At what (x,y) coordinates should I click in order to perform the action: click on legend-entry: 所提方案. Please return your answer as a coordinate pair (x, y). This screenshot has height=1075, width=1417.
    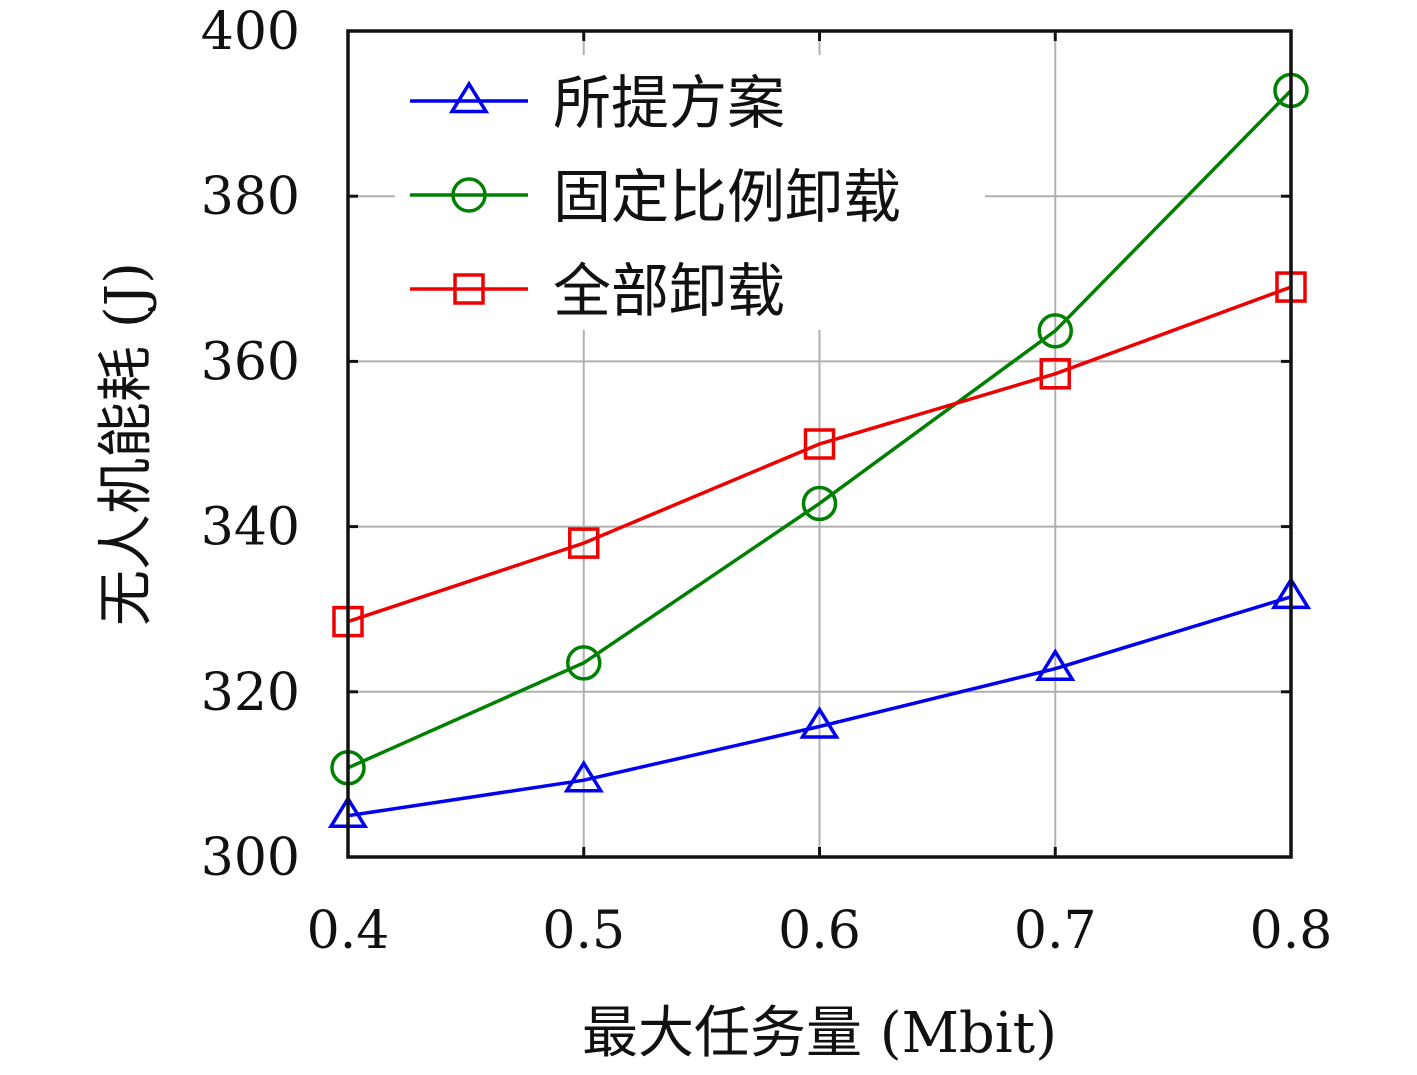
    Looking at the image, I should click on (597, 103).